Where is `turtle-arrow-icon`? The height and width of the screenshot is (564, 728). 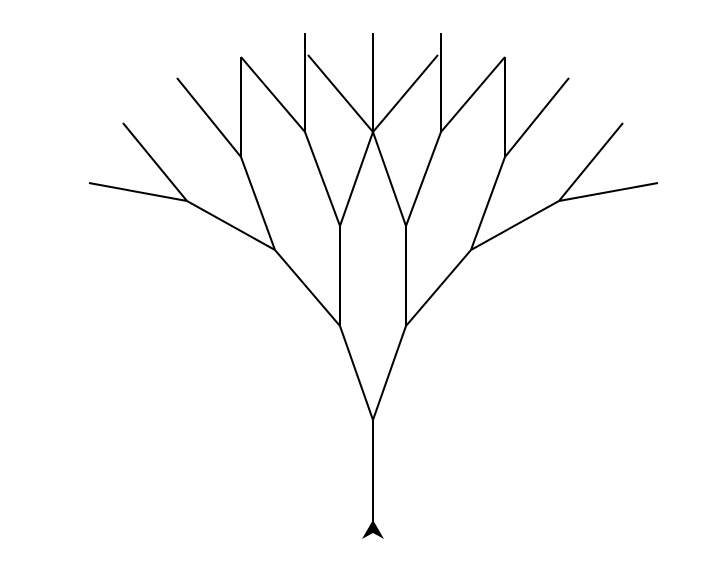 turtle-arrow-icon is located at coordinates (373, 529).